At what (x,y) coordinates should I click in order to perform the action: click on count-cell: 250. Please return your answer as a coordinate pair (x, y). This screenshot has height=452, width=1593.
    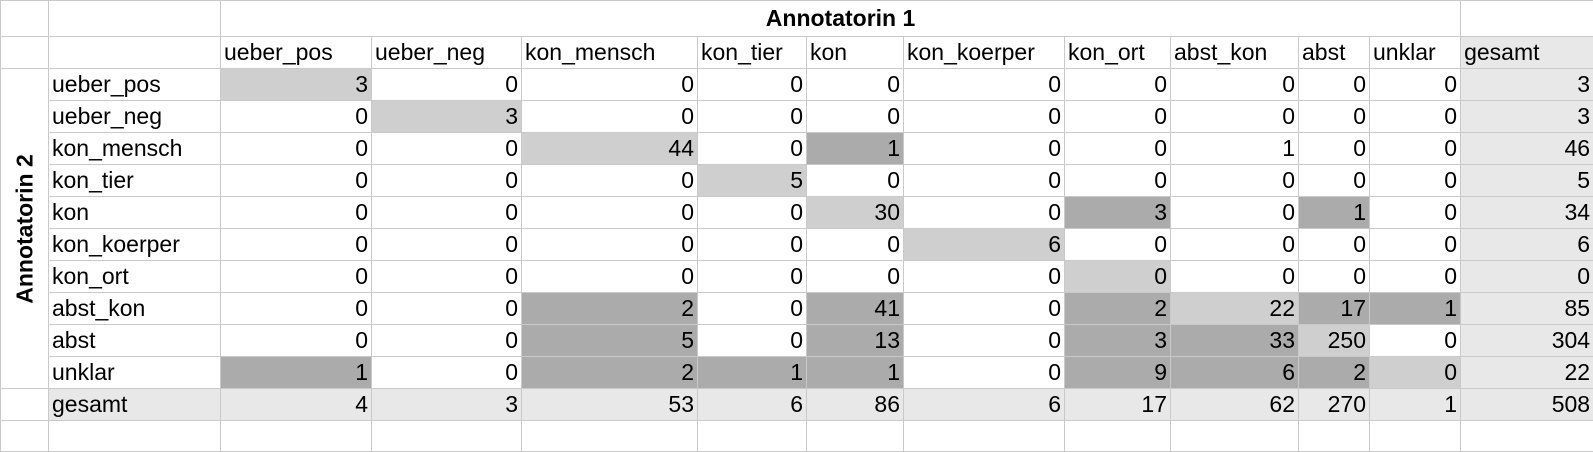
    Looking at the image, I should click on (1334, 341).